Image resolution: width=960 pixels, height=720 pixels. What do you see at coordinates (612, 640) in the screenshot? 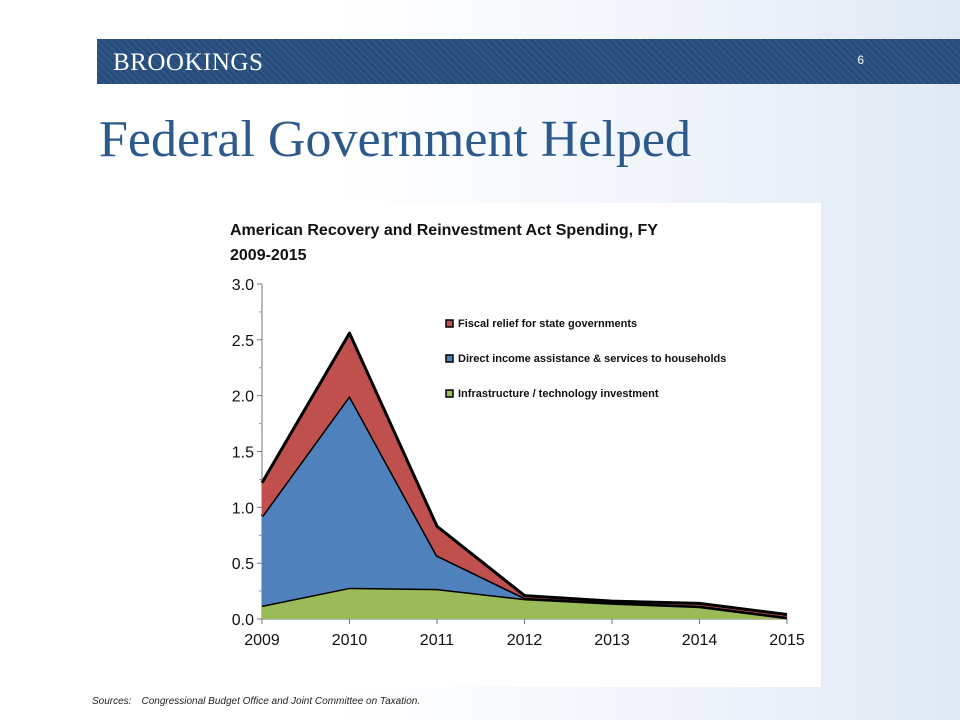
I see `x-tick-label: 2013` at bounding box center [612, 640].